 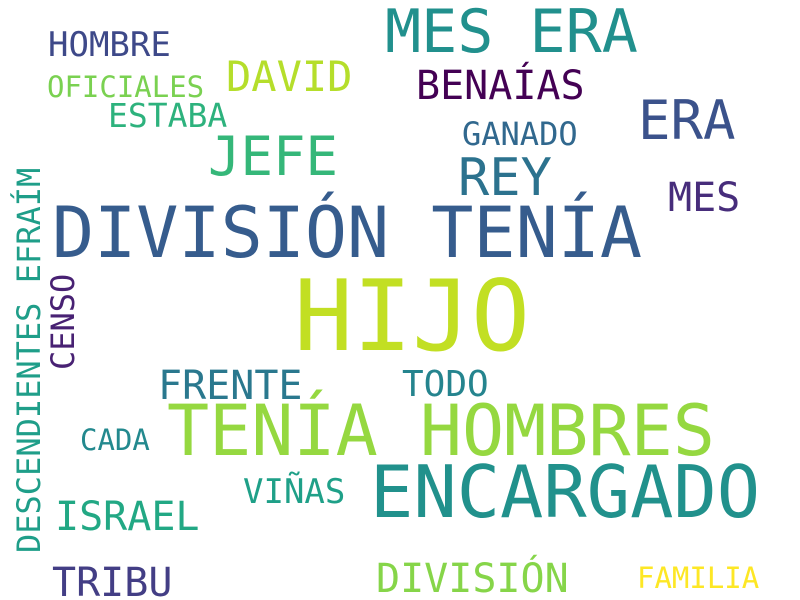 What do you see at coordinates (704, 198) in the screenshot?
I see `word-mes: MES` at bounding box center [704, 198].